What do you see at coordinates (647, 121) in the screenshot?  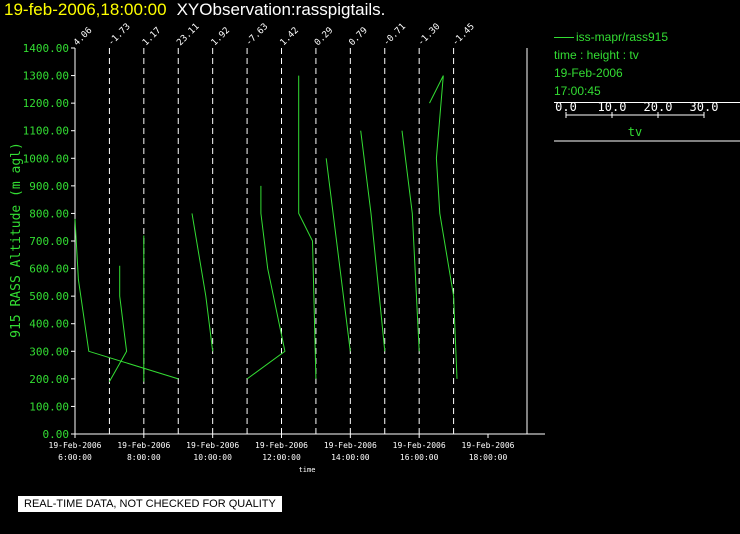 I see `legend-color-scale: 0.0 10.0 20.0 30.0 tv` at bounding box center [647, 121].